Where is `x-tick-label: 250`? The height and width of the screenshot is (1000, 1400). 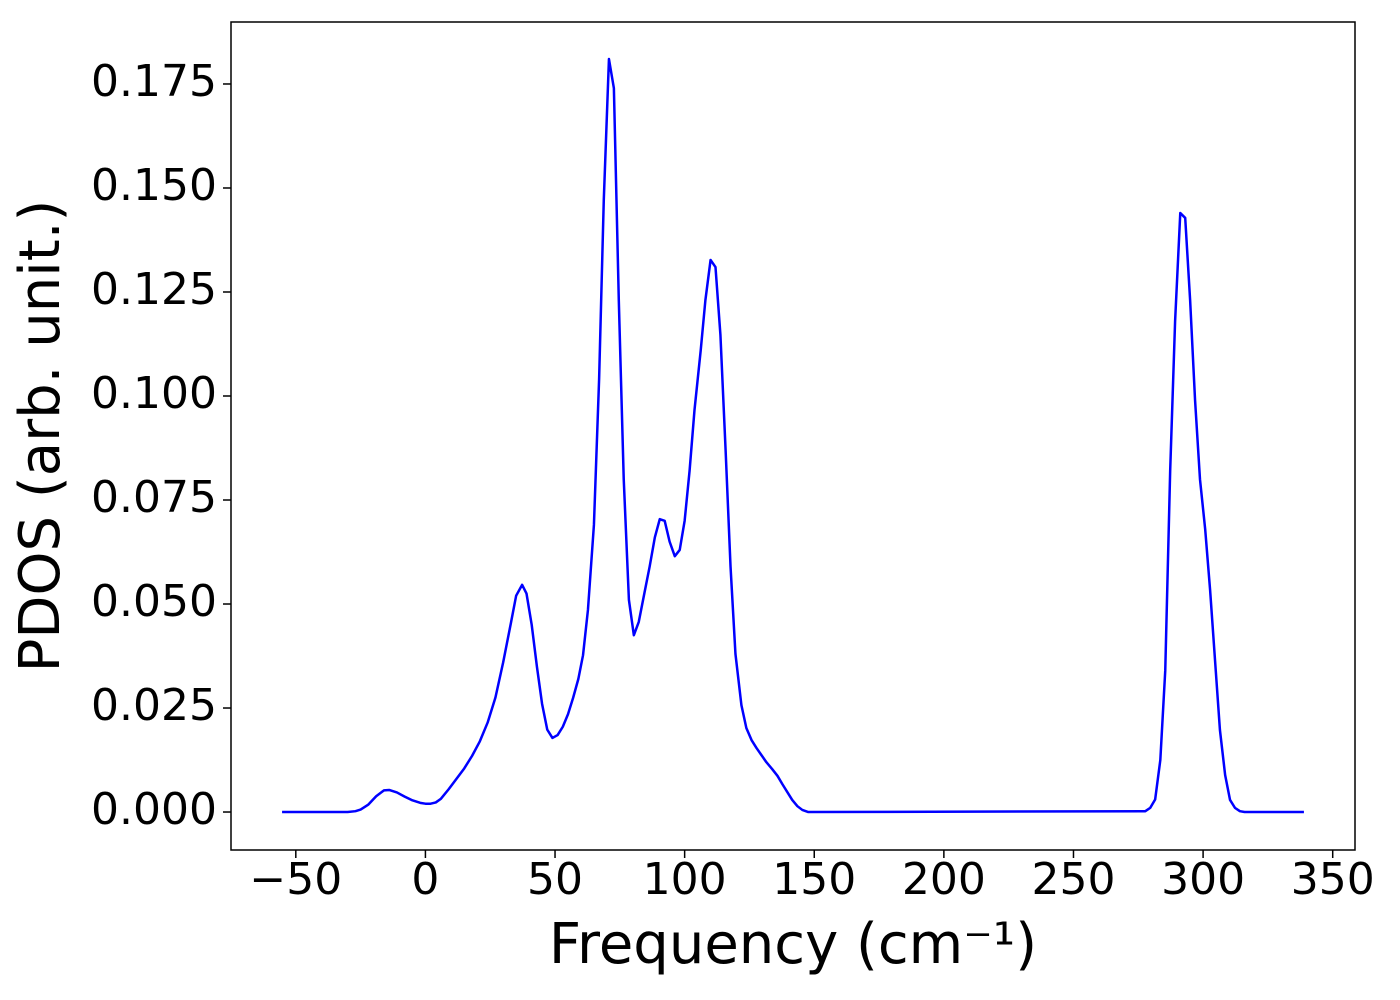
x-tick-label: 250 is located at coordinates (1073, 879).